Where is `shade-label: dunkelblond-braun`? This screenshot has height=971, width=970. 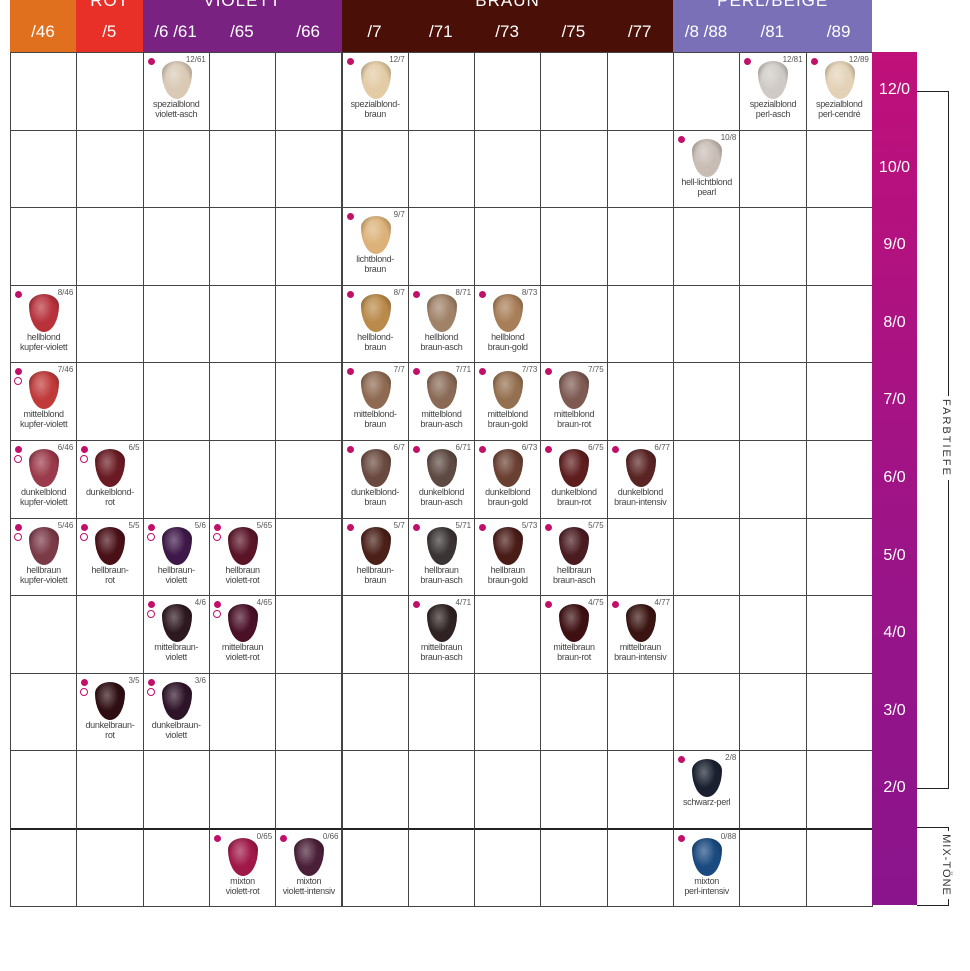 shade-label: dunkelblond-braun is located at coordinates (375, 497).